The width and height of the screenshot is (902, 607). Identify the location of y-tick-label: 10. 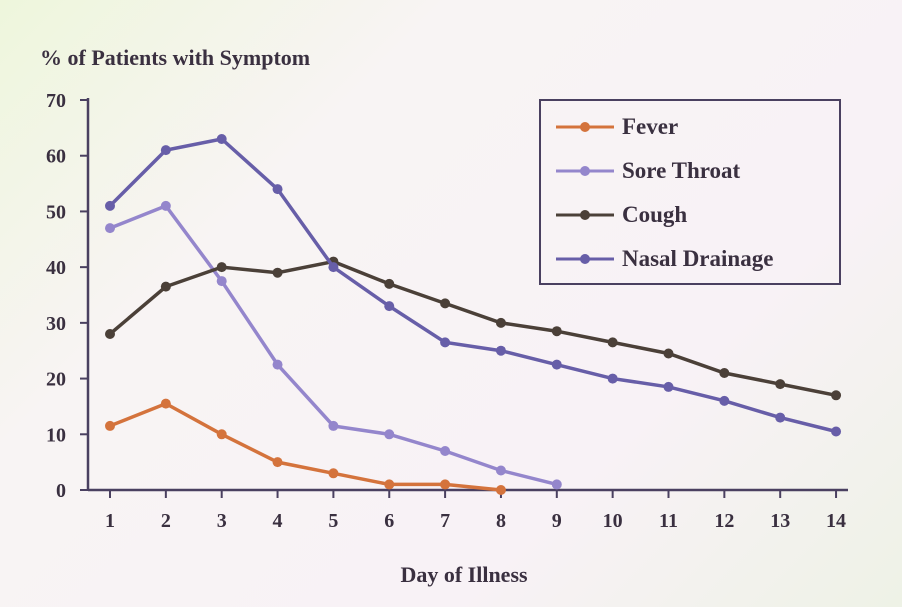
(56, 435).